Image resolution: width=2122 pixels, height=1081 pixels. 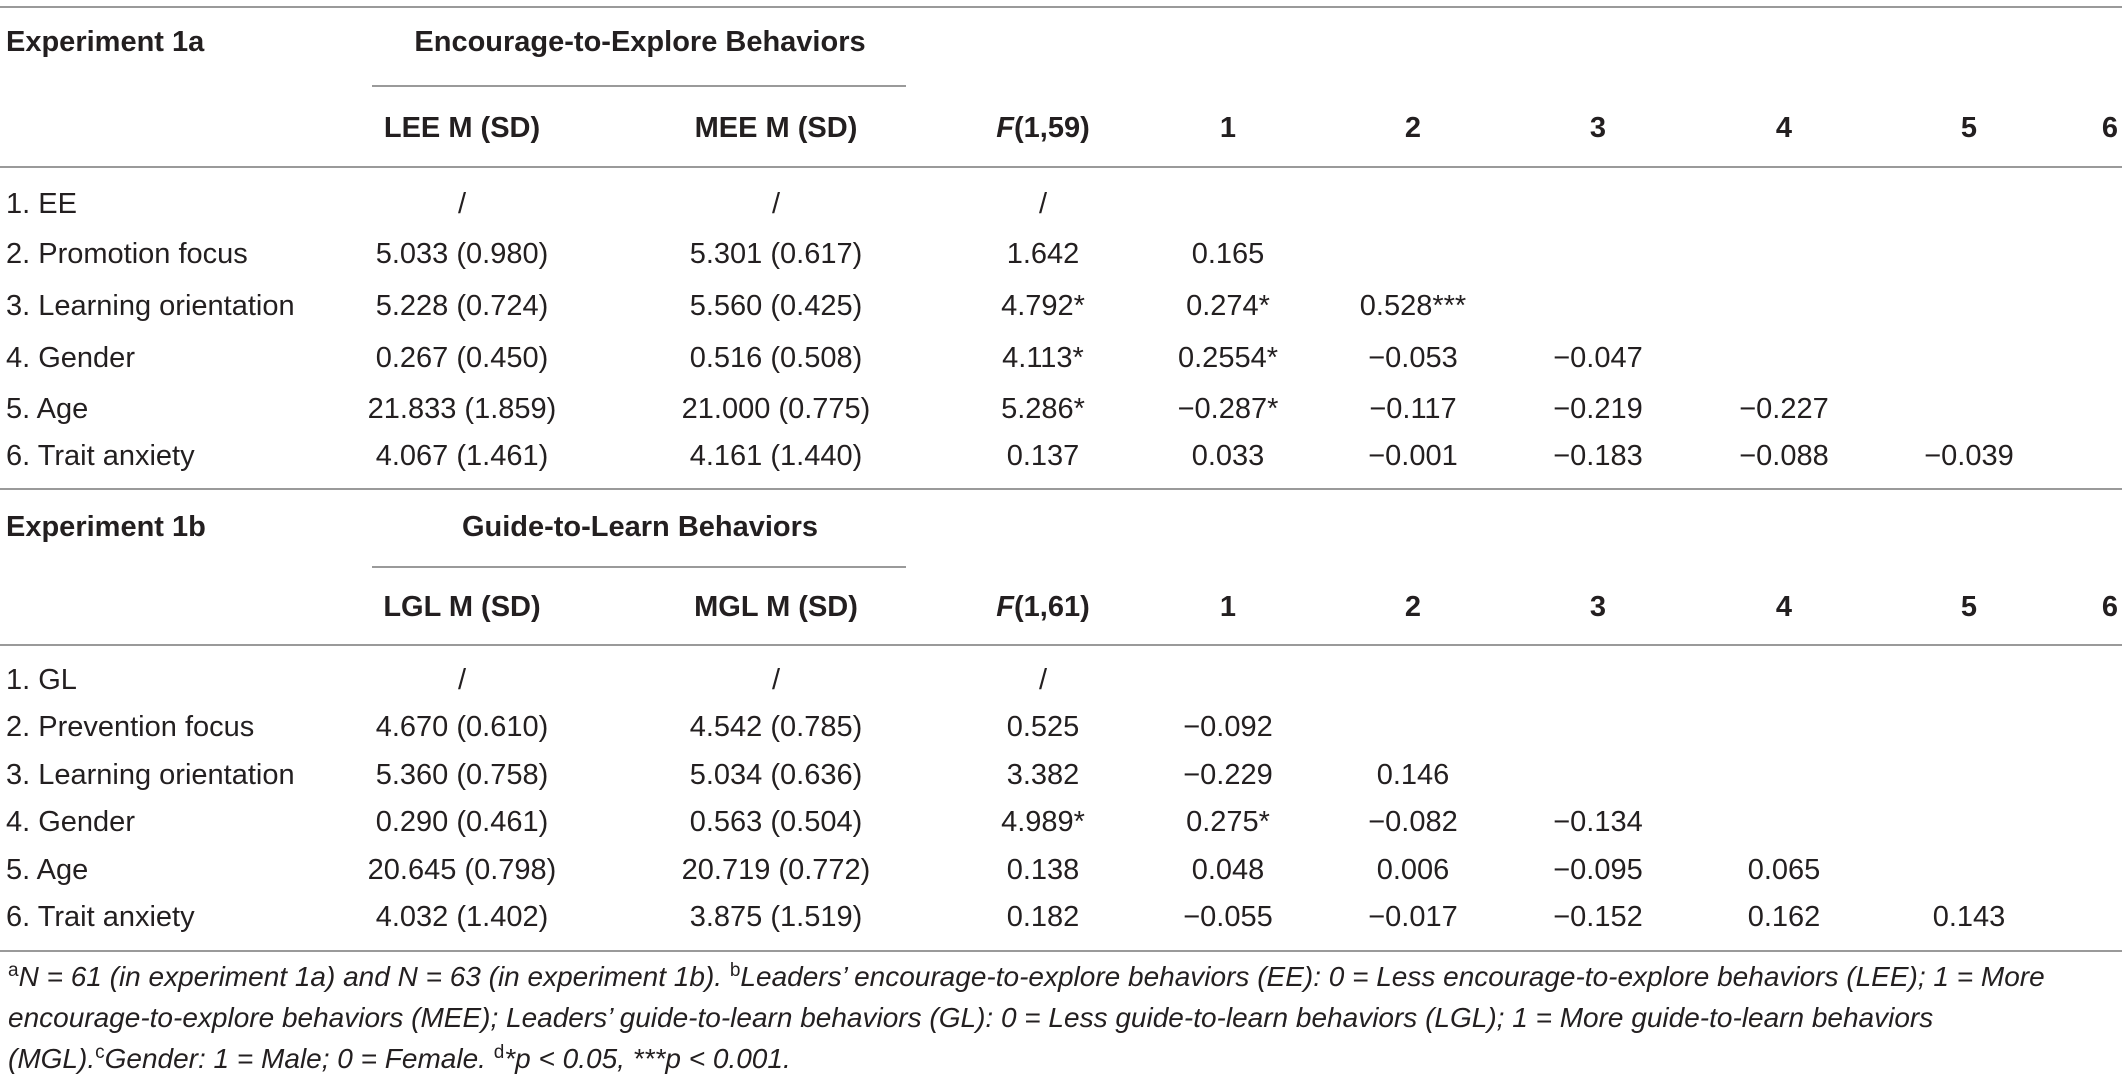 I want to click on cell-high-group: 5.560 (0.425), so click(x=776, y=306).